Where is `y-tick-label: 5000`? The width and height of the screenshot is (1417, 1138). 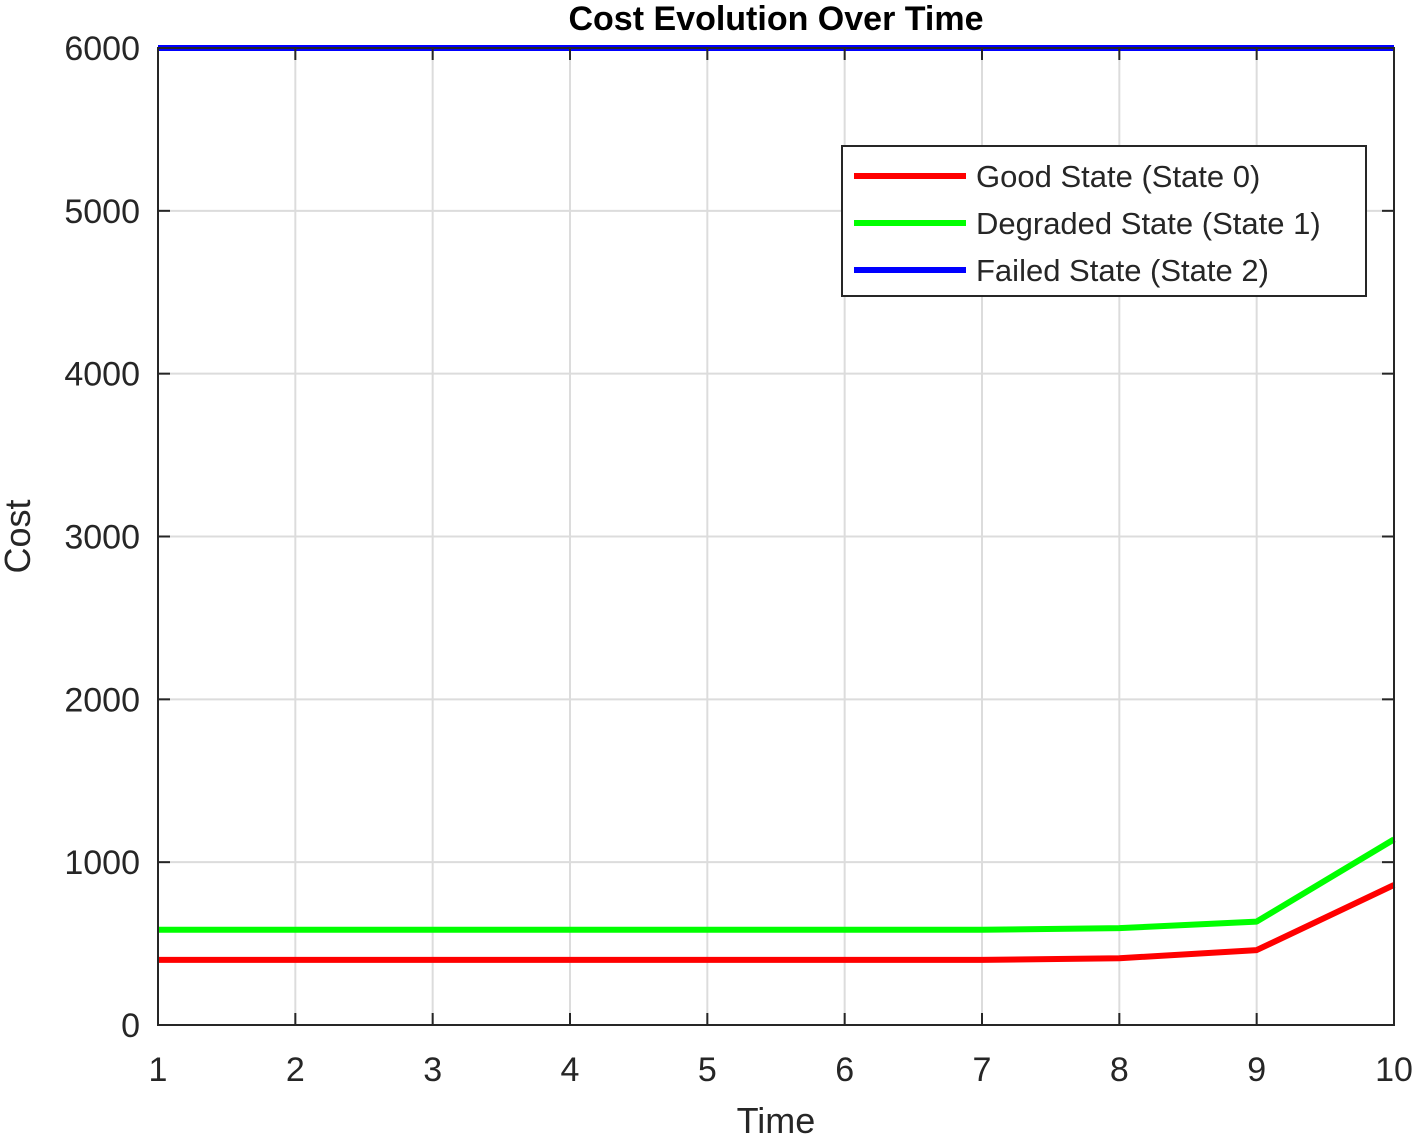
y-tick-label: 5000 is located at coordinates (102, 212).